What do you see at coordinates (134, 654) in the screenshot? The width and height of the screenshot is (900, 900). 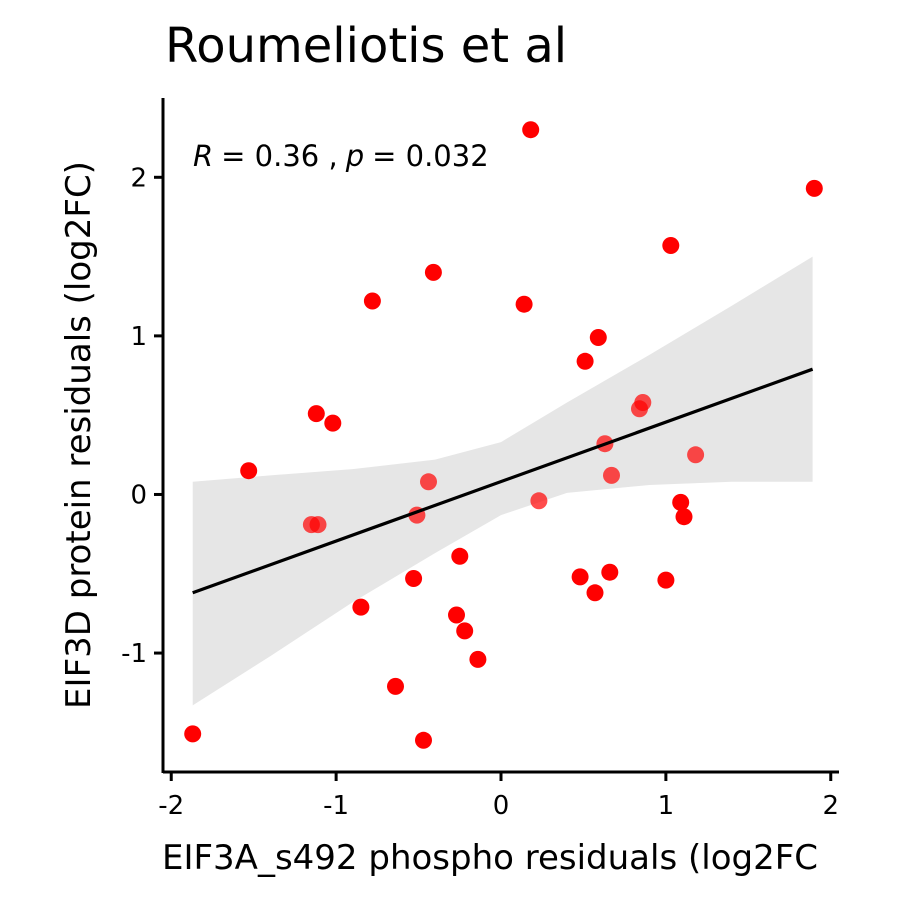 I see `y-tick-label-0: -1` at bounding box center [134, 654].